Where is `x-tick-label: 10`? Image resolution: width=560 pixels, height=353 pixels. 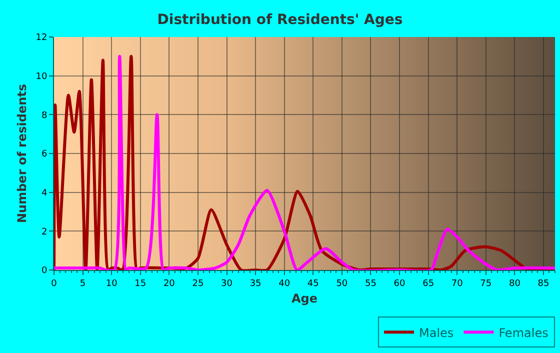 x-tick-label: 10 is located at coordinates (112, 283).